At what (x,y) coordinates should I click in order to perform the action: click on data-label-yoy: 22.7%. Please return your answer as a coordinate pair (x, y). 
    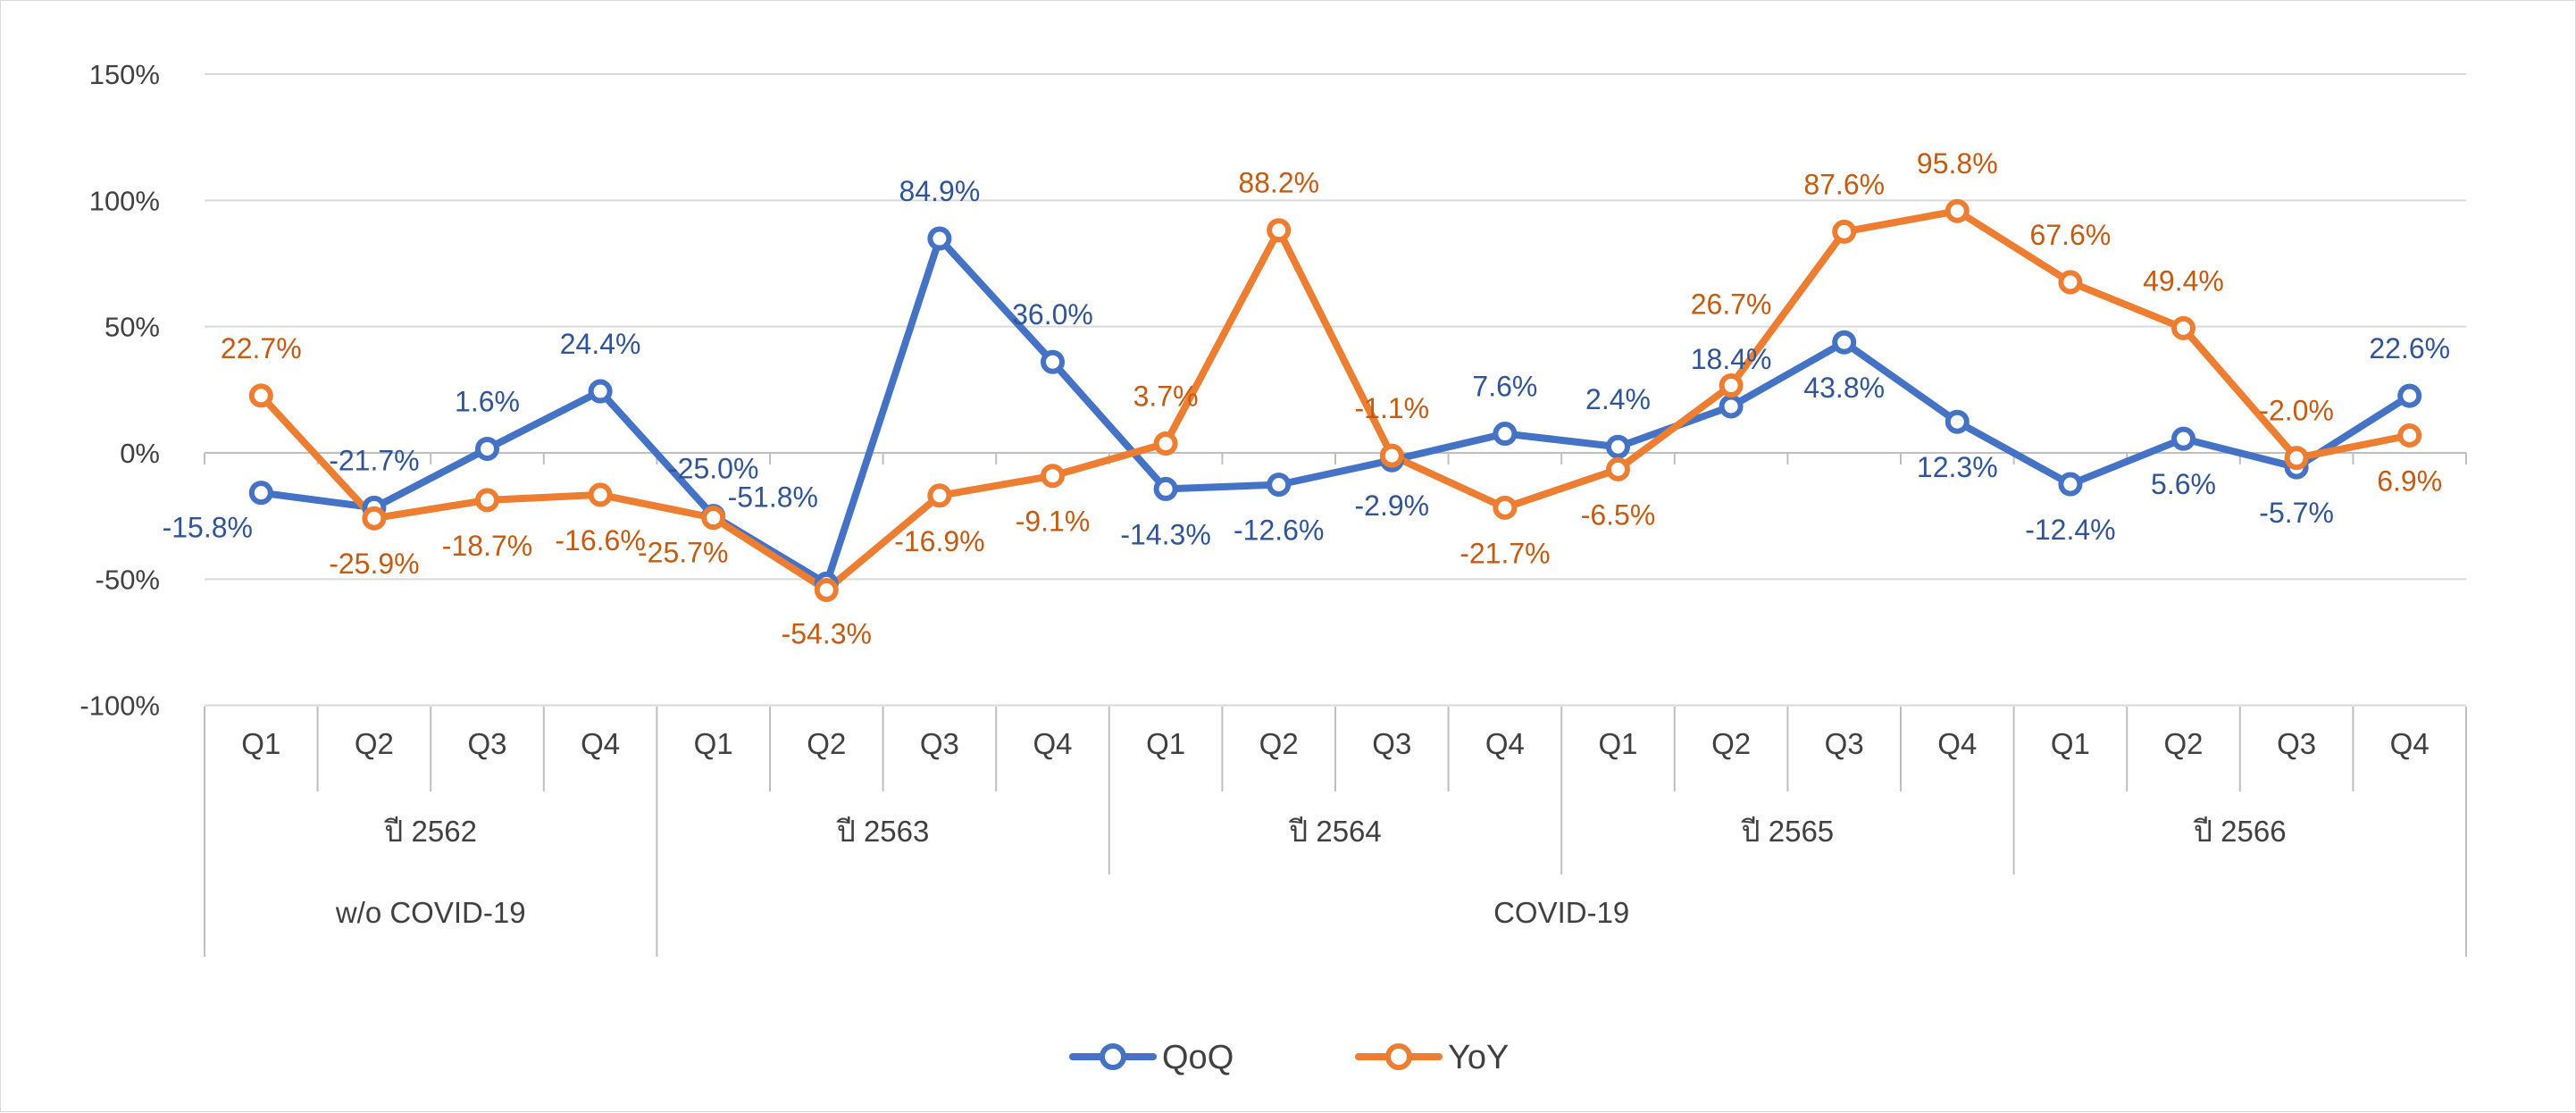
    Looking at the image, I should click on (262, 348).